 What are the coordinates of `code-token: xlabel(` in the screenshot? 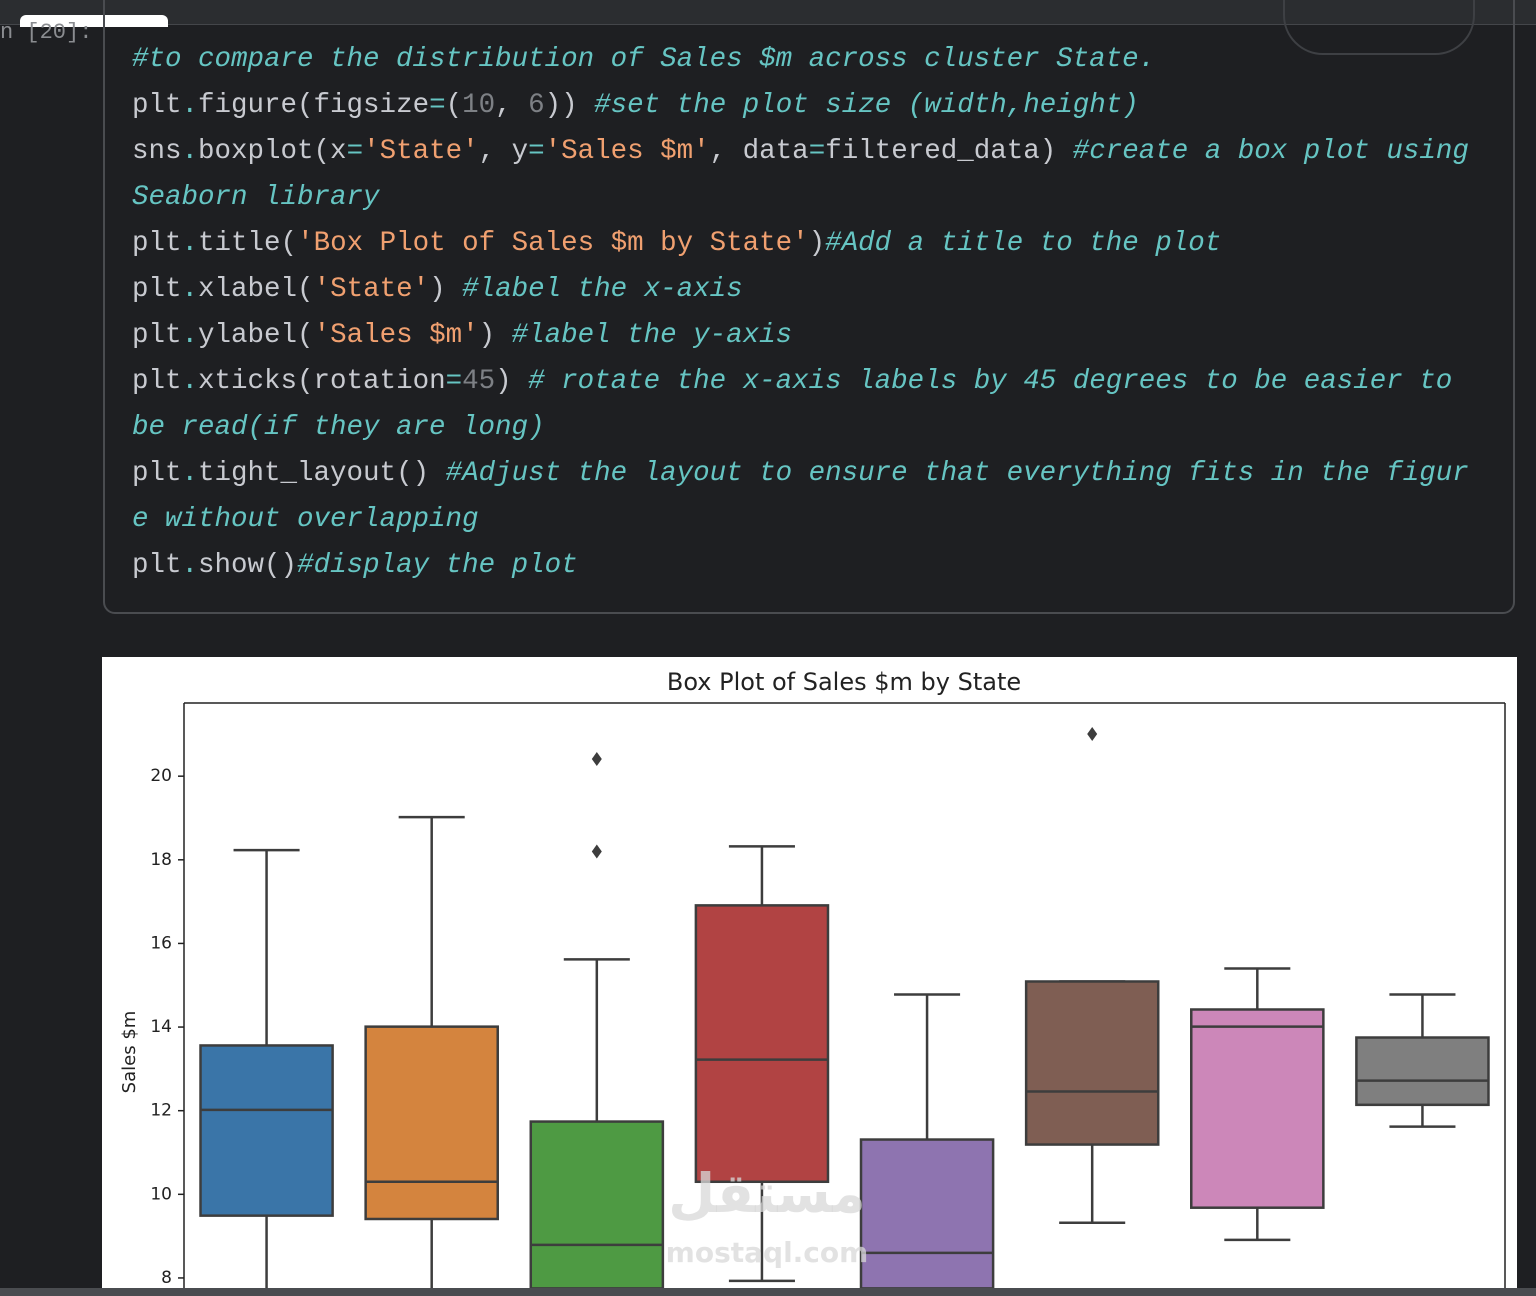 It's located at (256, 289).